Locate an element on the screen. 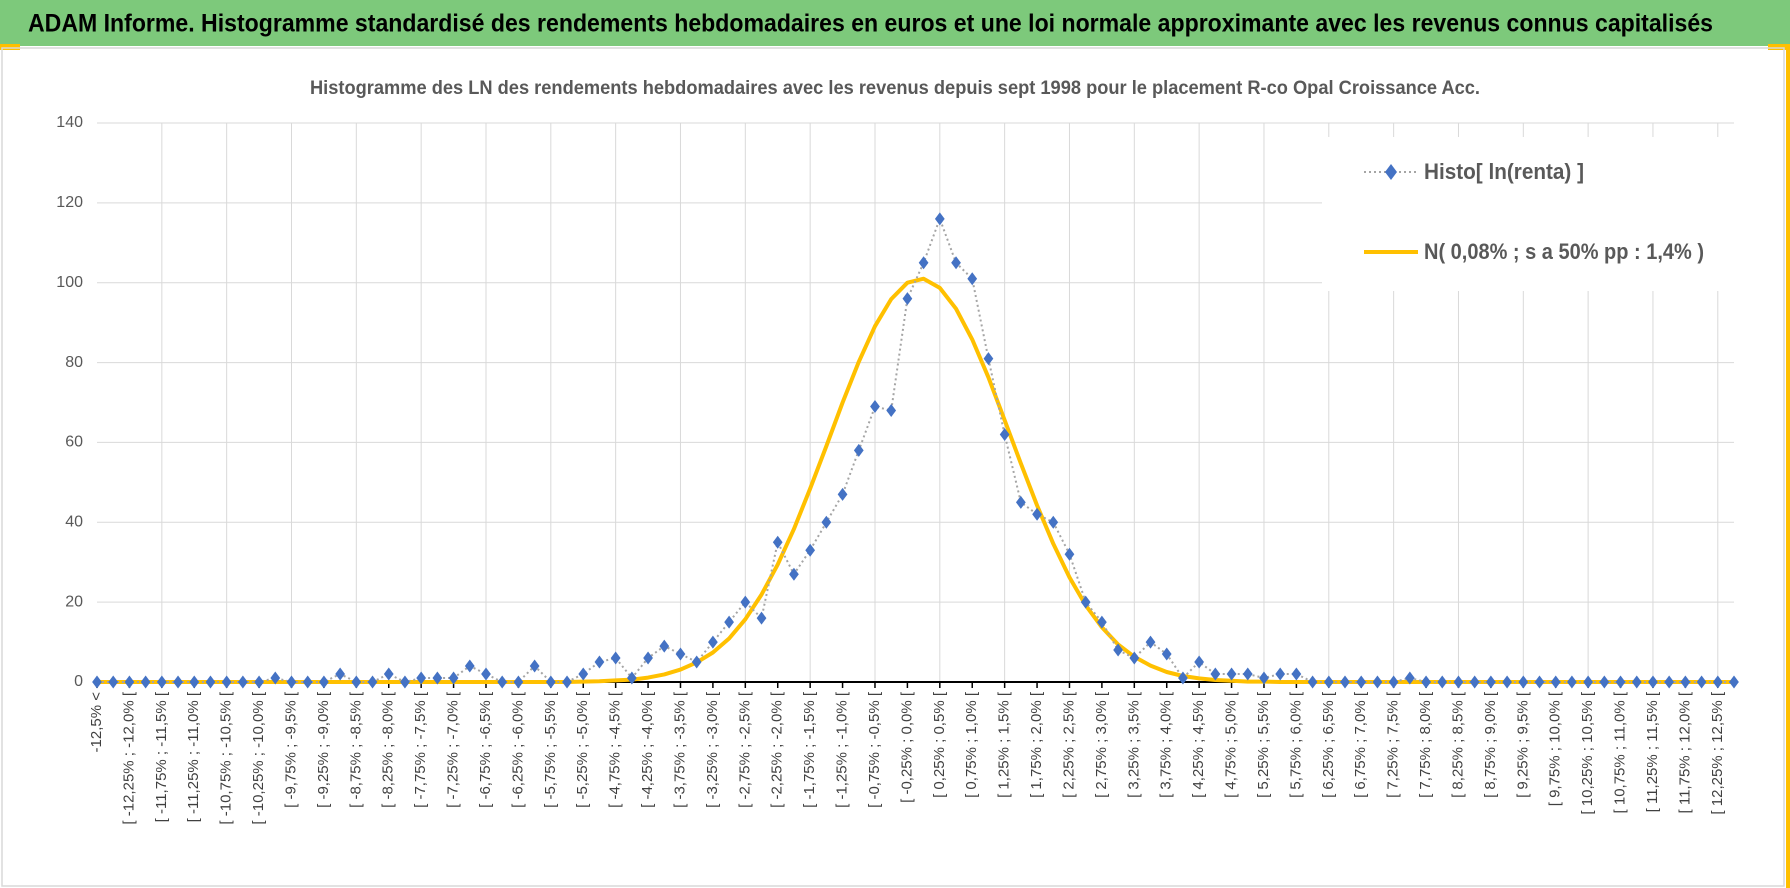  x-tick-label: [ 10,25% ; 10,5% [ is located at coordinates (1587, 752).